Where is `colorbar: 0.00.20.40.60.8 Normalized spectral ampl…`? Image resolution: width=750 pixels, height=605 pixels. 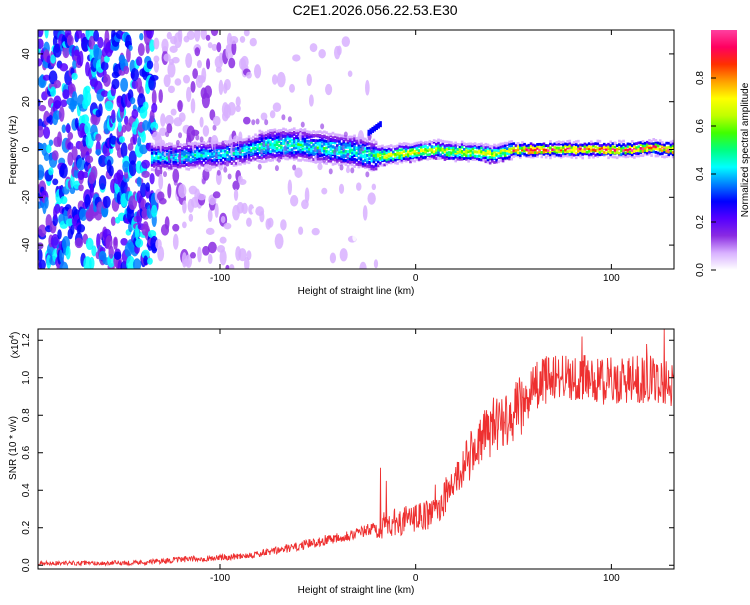
colorbar: 0.00.20.40.60.8 Normalized spectral ampl… is located at coordinates (722, 153).